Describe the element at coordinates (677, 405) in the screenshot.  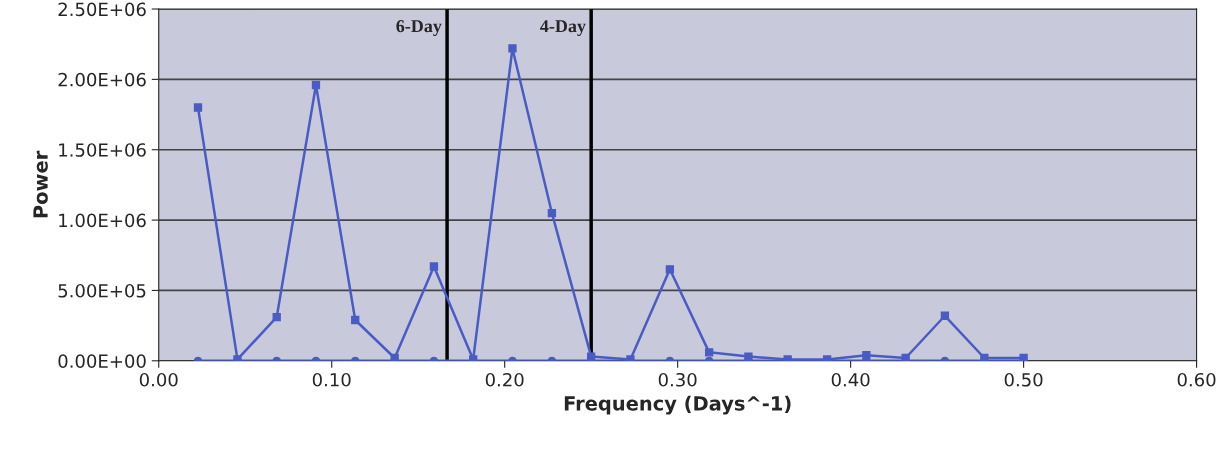
I see `x-axis-title: Frequency (Days^-1)` at that location.